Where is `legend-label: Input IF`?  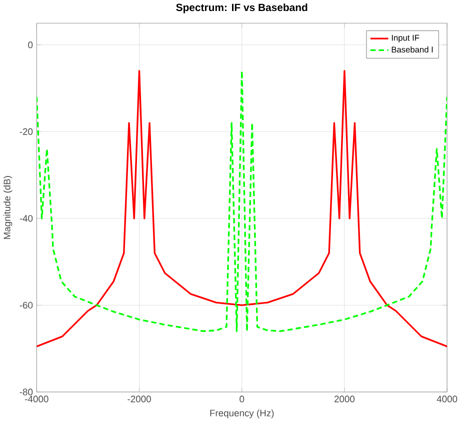 legend-label: Input IF is located at coordinates (406, 39).